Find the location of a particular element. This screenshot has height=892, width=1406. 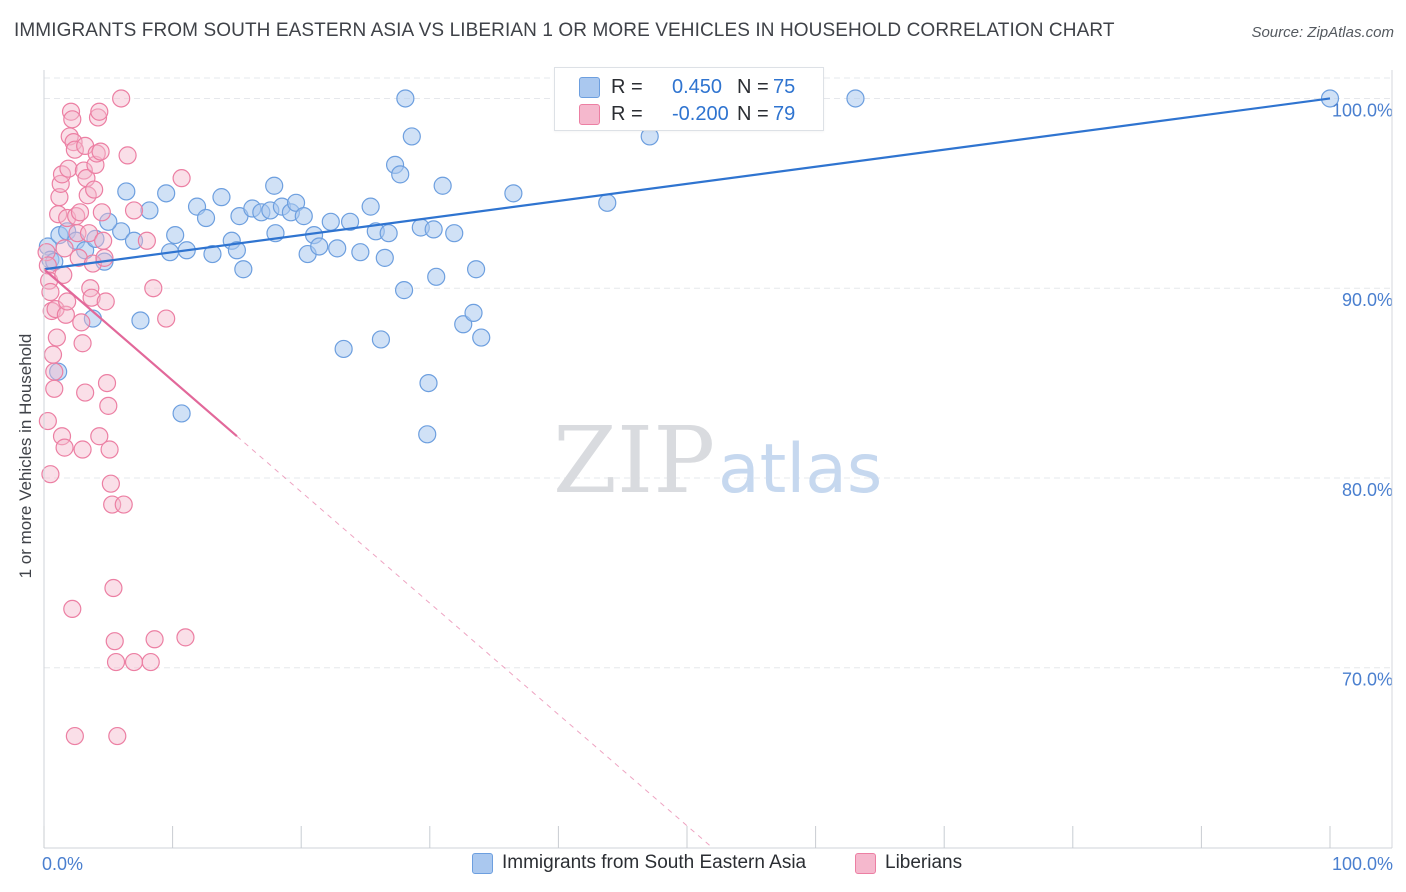

series-pink-points is located at coordinates (116, 417).